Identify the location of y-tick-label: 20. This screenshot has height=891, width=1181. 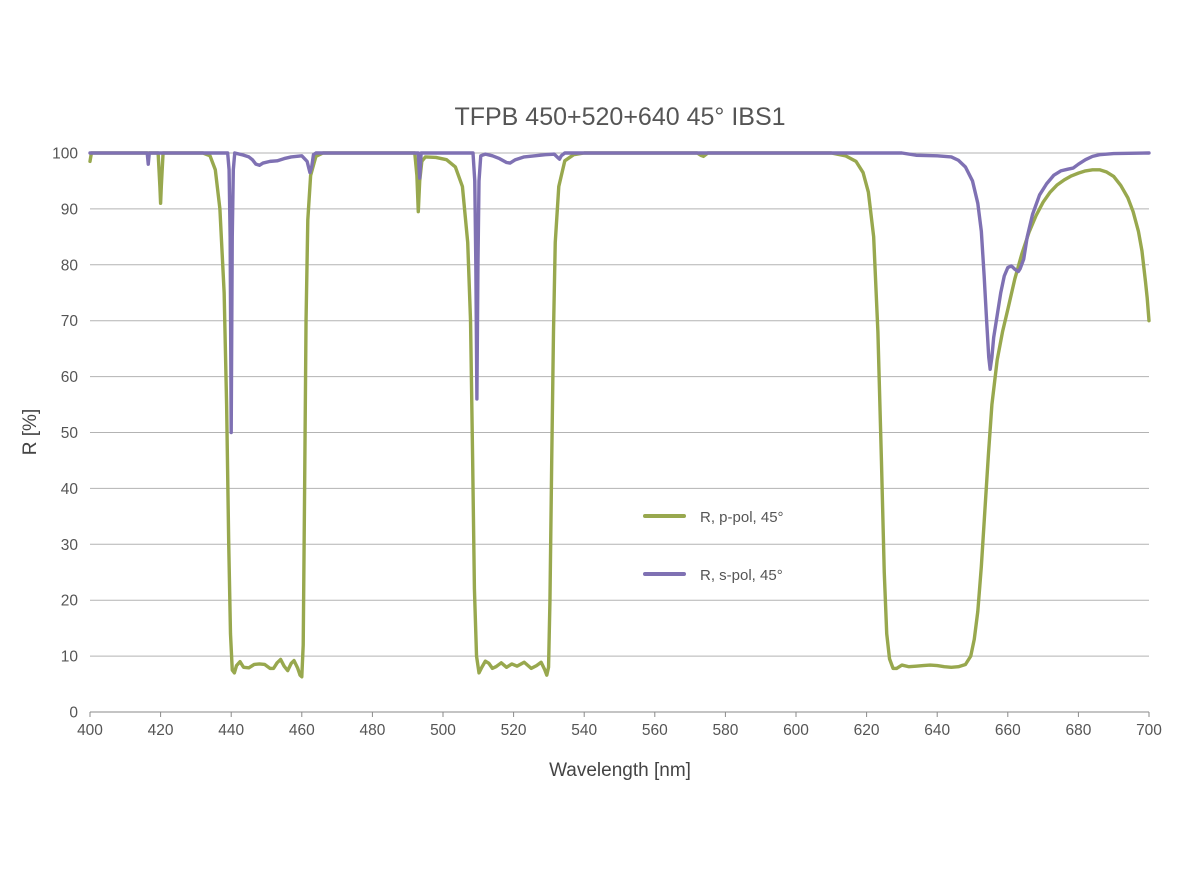
(70, 601).